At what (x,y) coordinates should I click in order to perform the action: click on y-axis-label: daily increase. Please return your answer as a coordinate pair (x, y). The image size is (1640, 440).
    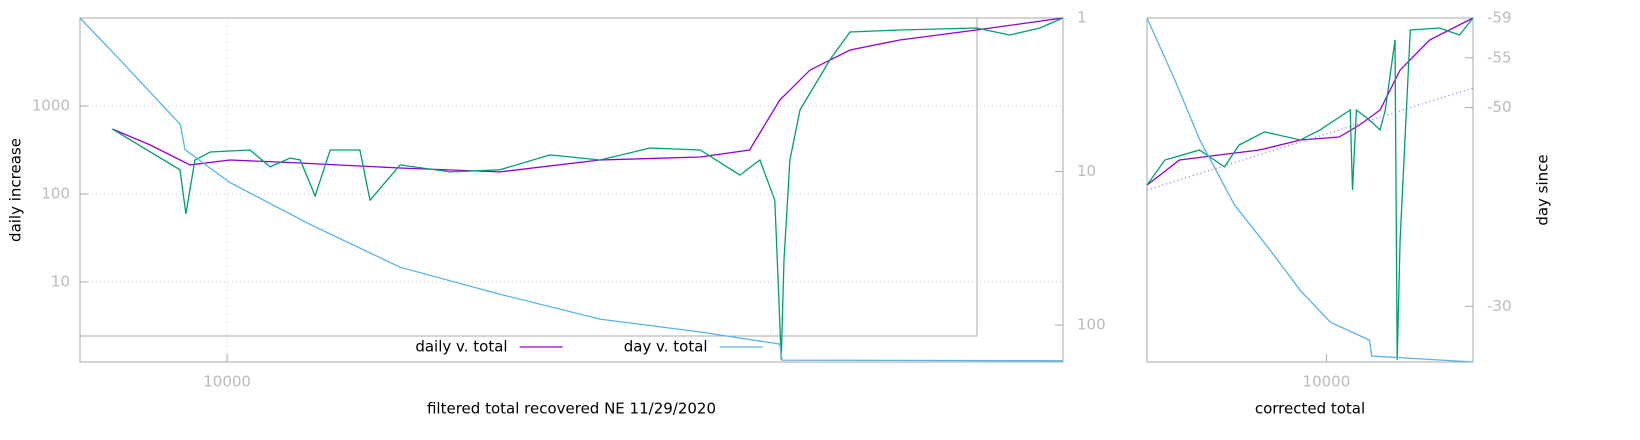
    Looking at the image, I should click on (16, 190).